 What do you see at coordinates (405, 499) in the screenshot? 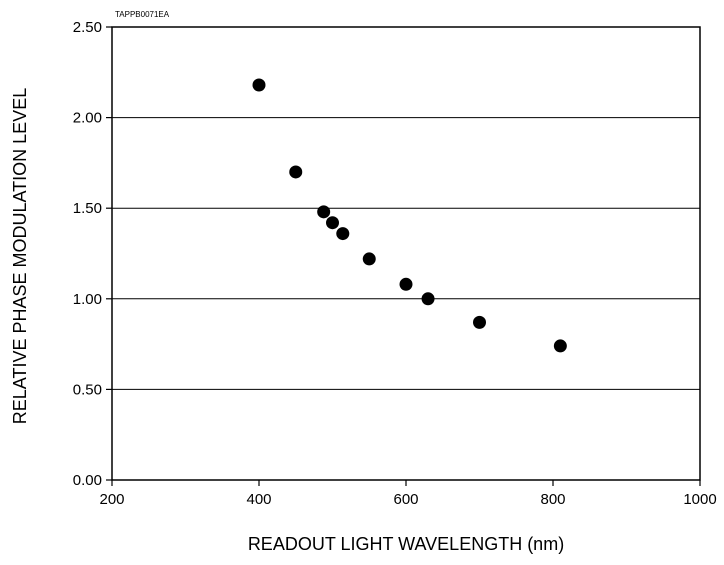
I see `x-tick-label: 600` at bounding box center [405, 499].